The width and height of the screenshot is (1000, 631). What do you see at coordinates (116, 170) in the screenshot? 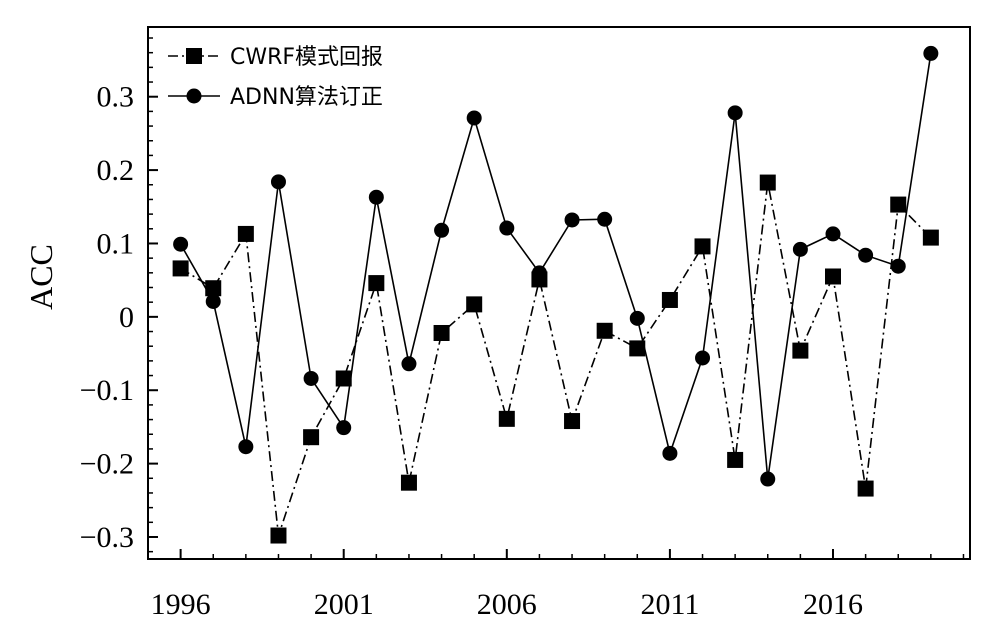
I see `y-tick-label: 0.2` at bounding box center [116, 170].